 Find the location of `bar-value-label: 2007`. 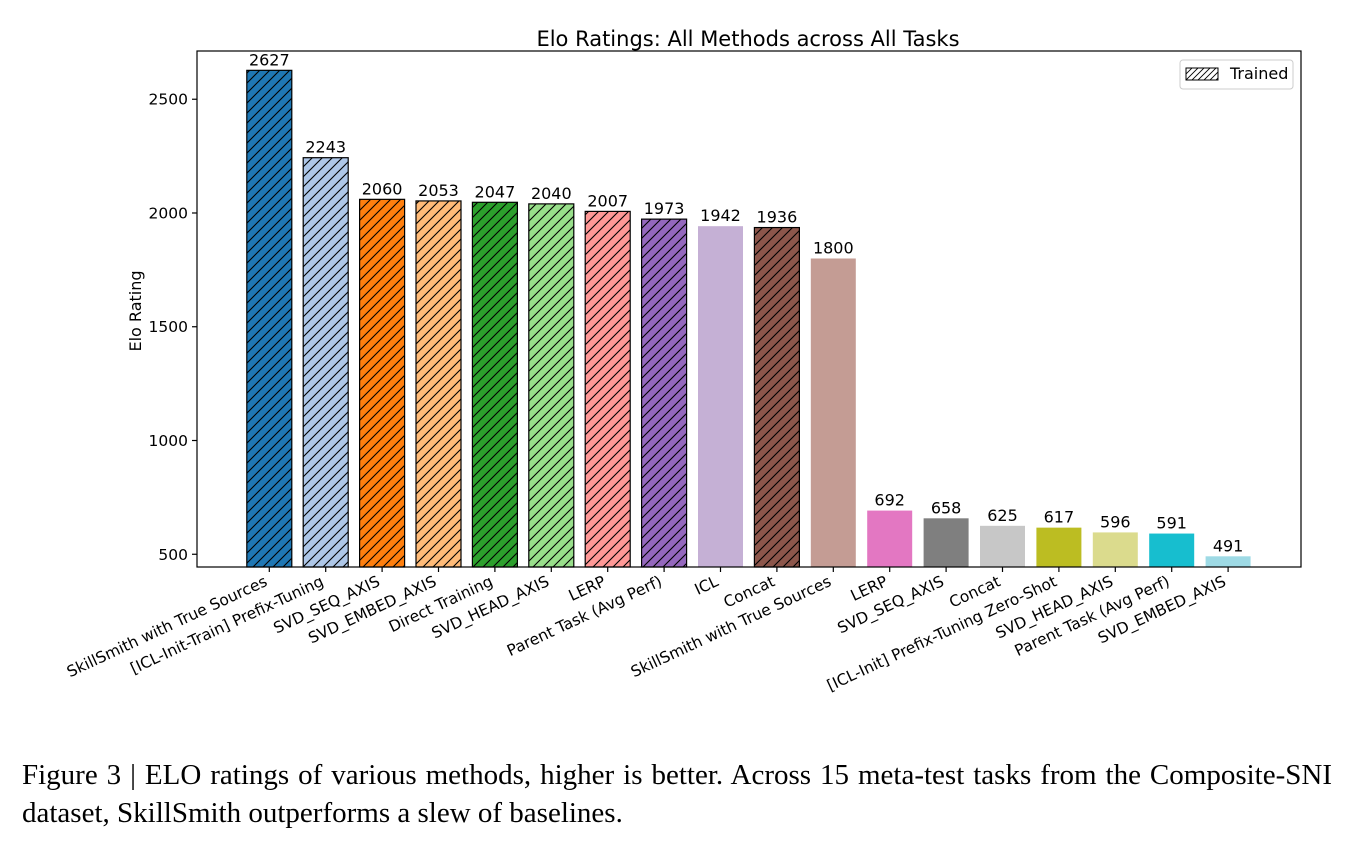

bar-value-label: 2007 is located at coordinates (607, 200).